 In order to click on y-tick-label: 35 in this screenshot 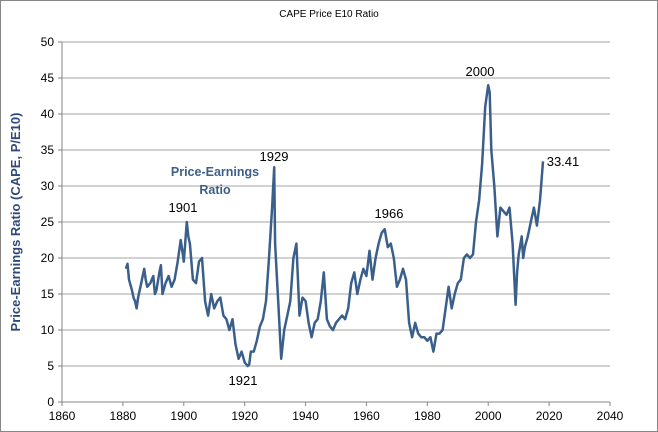, I will do `click(48, 150)`.